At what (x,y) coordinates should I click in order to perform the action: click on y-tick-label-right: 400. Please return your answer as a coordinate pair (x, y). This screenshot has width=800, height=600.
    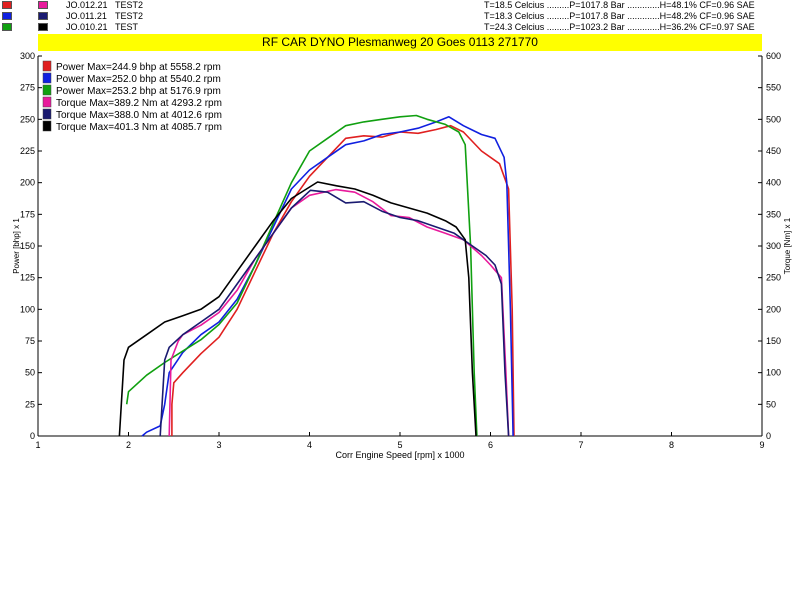
    Looking at the image, I should click on (773, 183).